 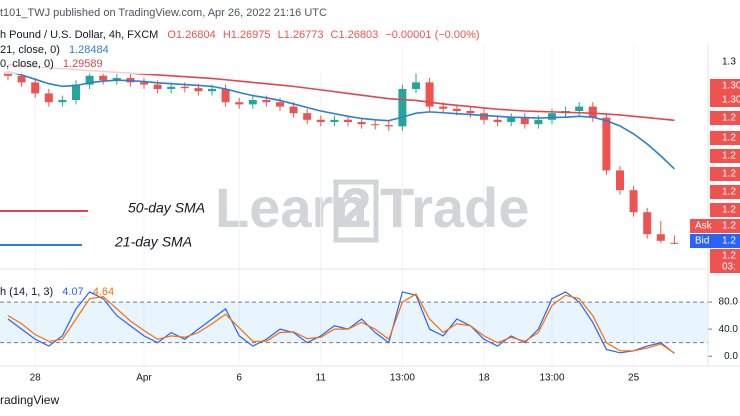 I want to click on sma-value: 1.28484, so click(x=89, y=50).